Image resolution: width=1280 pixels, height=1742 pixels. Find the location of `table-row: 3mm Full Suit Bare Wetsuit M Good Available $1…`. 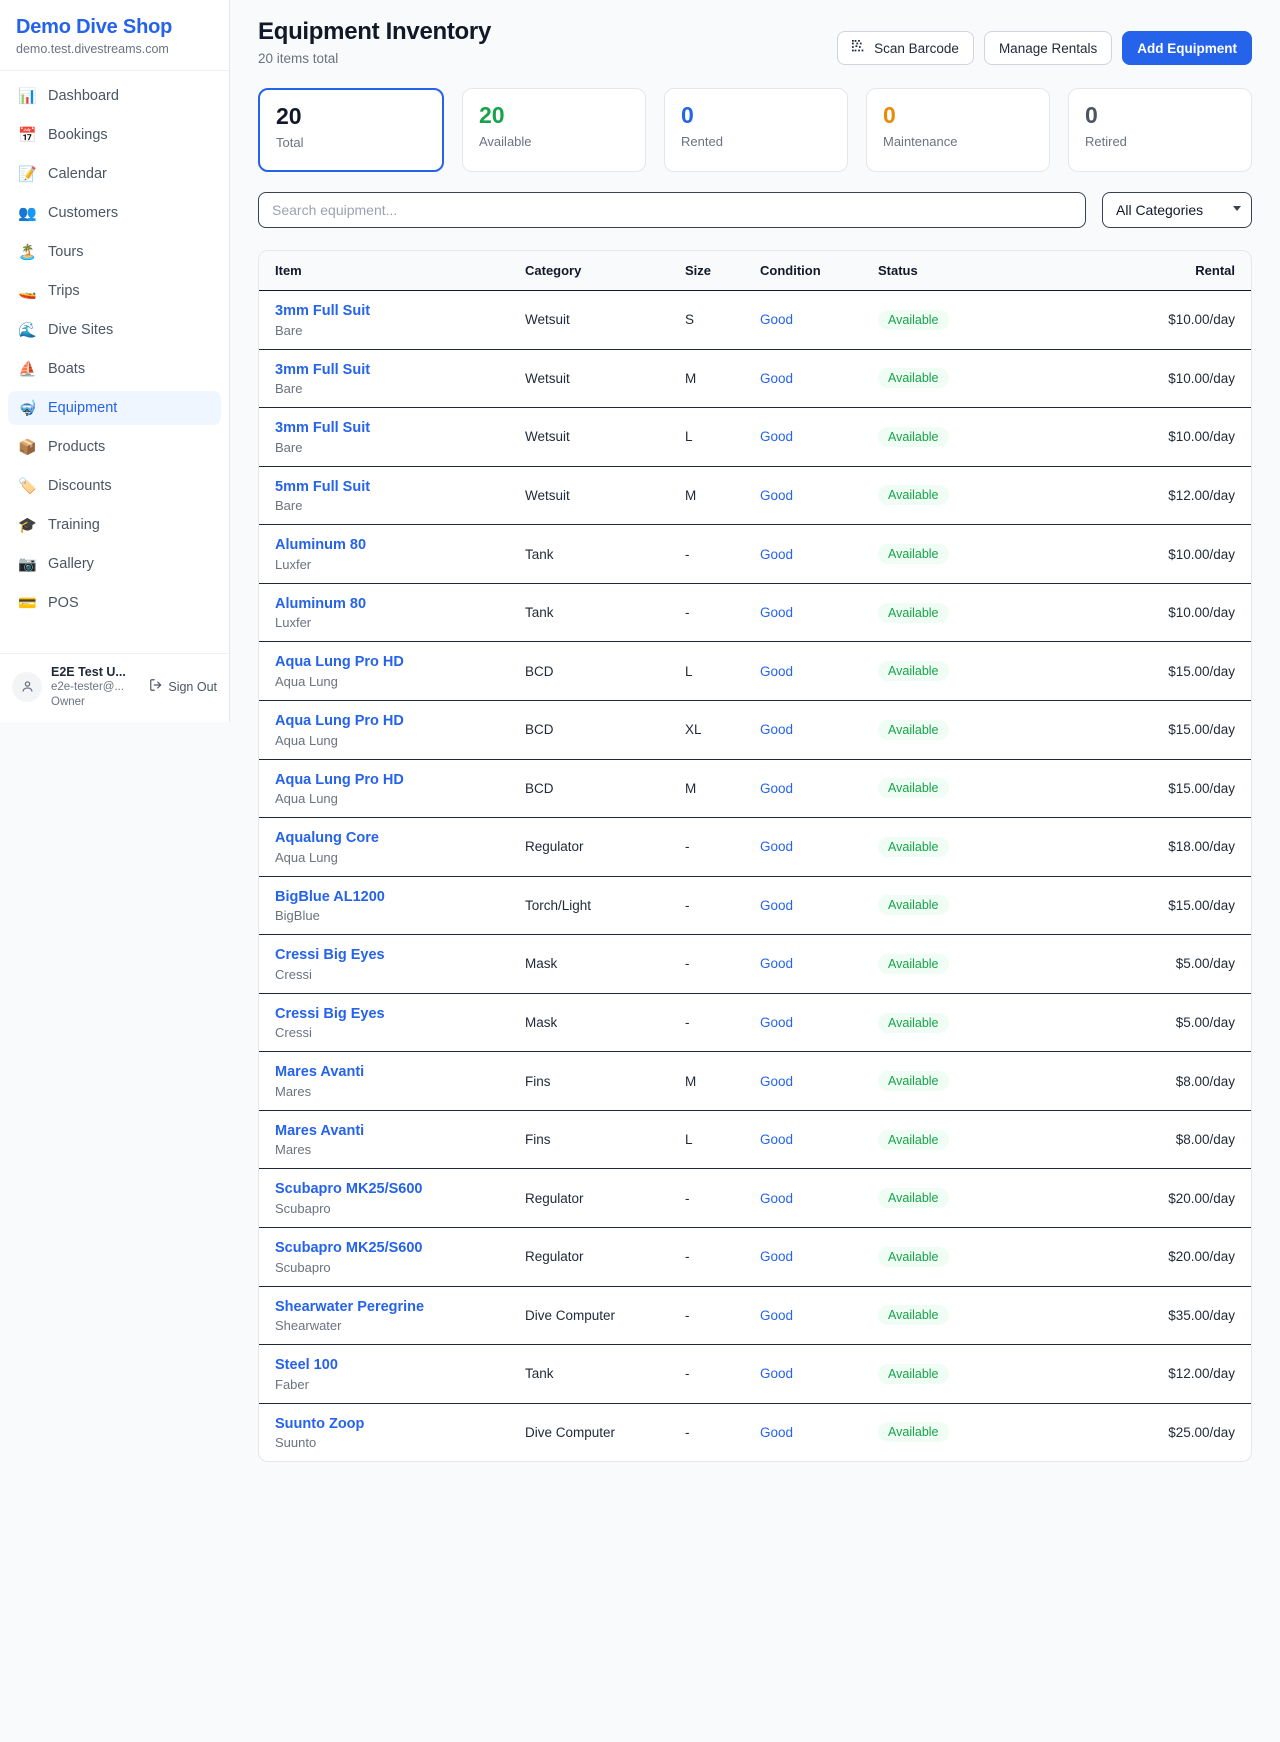

table-row: 3mm Full Suit Bare Wetsuit M Good Available $1… is located at coordinates (755, 379).